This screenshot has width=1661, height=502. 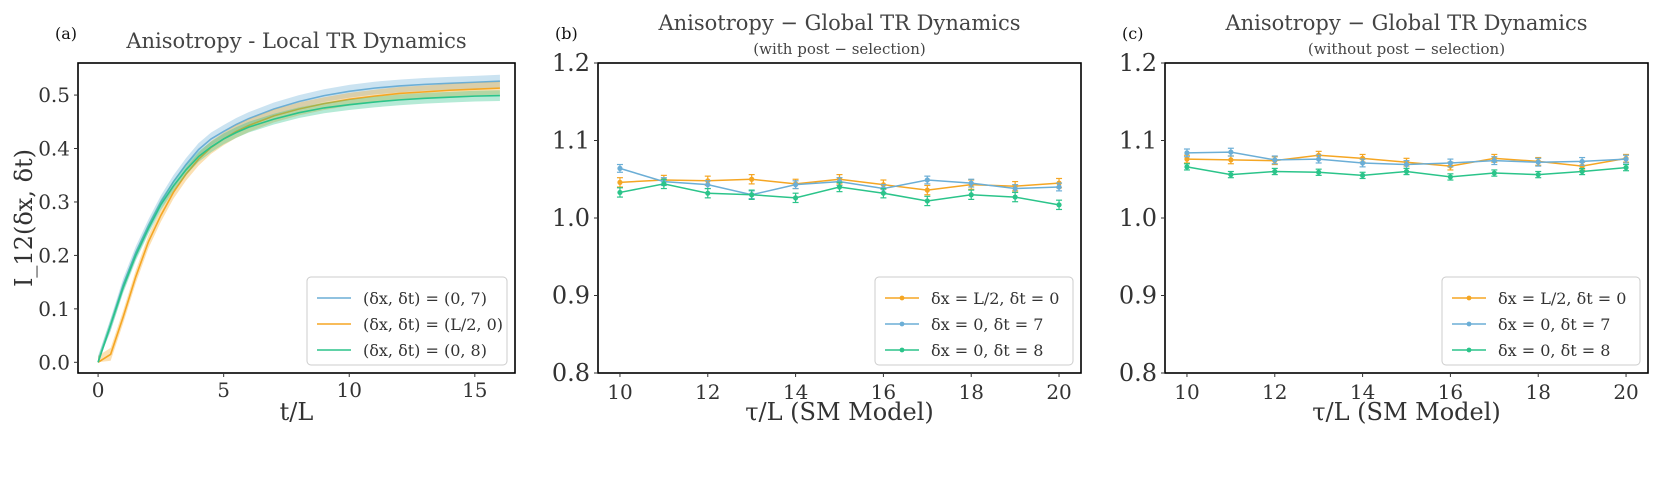 I want to click on series-green-line, so click(x=298, y=228).